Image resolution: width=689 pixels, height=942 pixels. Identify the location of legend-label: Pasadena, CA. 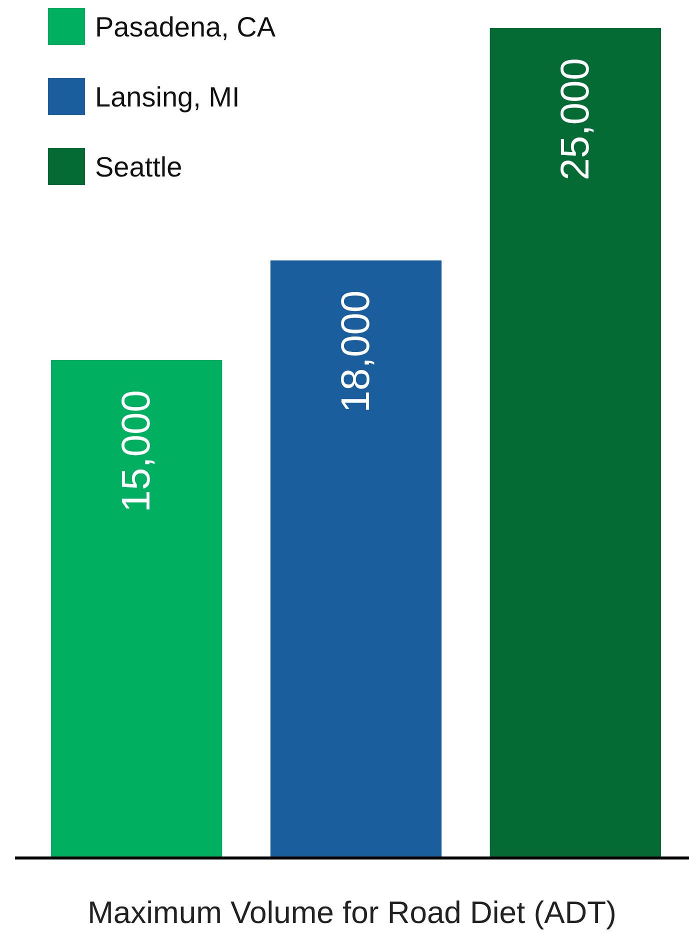
(185, 27).